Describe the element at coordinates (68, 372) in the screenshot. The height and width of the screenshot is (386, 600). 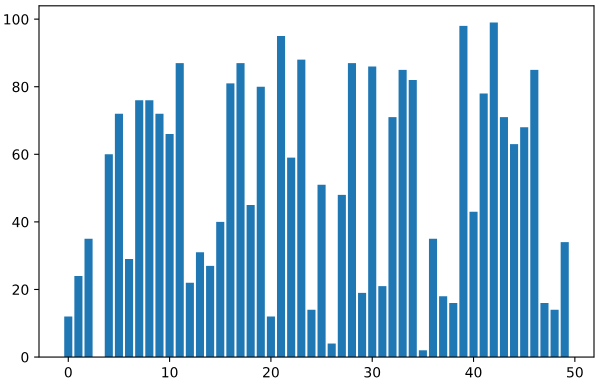
I see `x-tick-label: 0` at that location.